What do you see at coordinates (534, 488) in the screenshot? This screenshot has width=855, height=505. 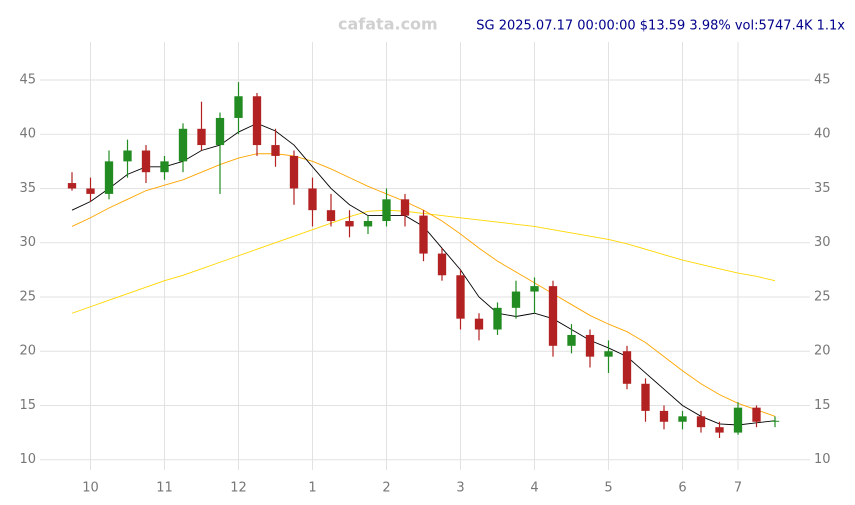 I see `x-tick-label: 4` at bounding box center [534, 488].